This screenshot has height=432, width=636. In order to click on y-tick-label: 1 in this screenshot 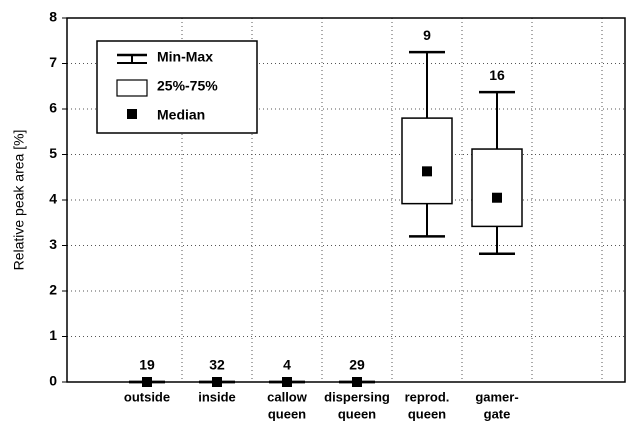, I will do `click(53, 335)`.